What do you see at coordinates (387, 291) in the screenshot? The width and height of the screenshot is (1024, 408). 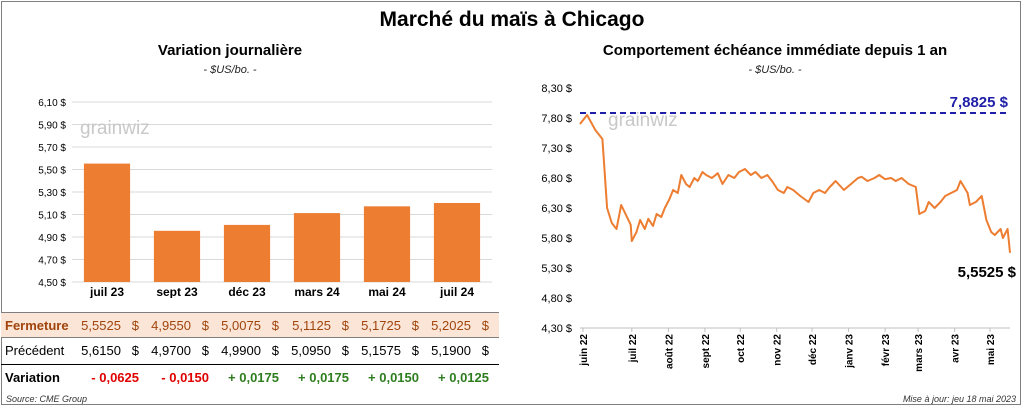 I see `bar-x-label: mai 24` at bounding box center [387, 291].